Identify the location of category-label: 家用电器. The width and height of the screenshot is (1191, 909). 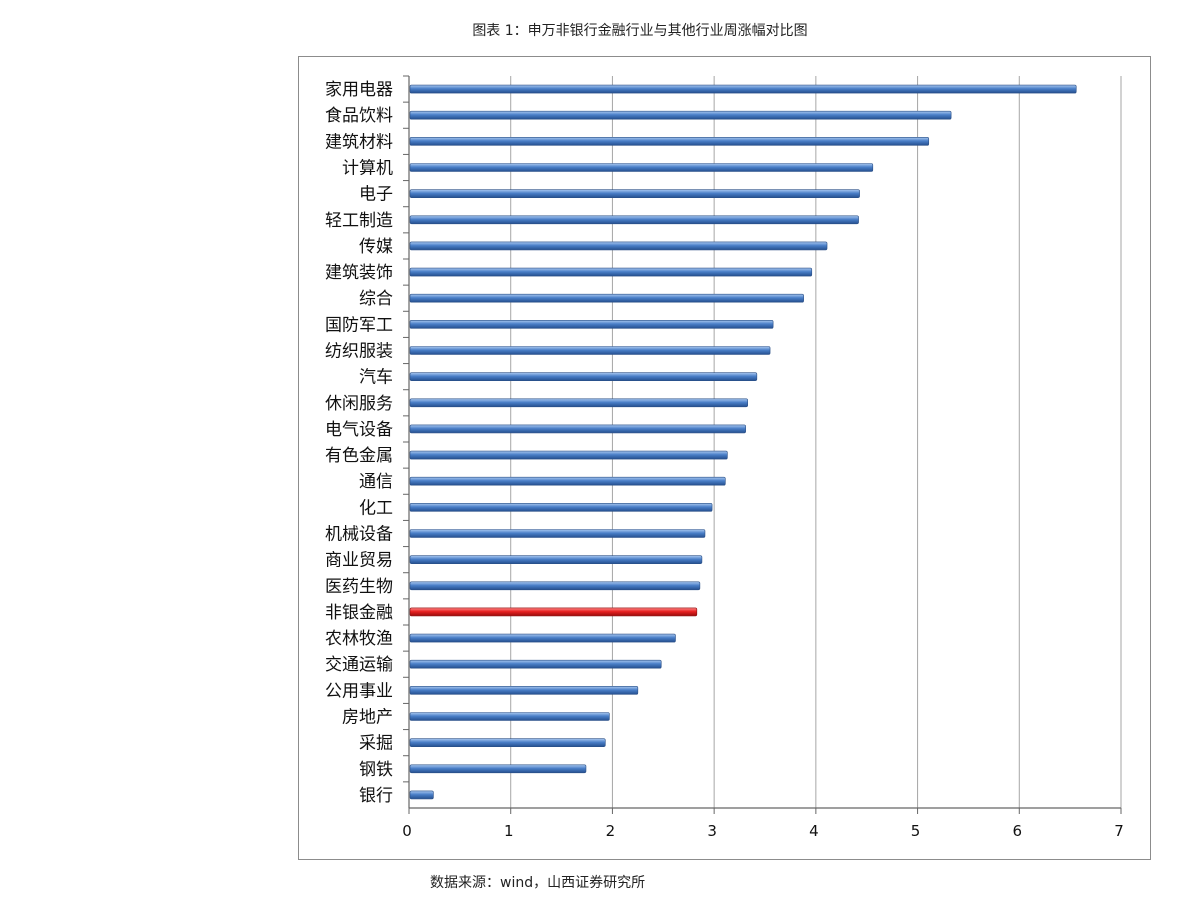
(359, 90).